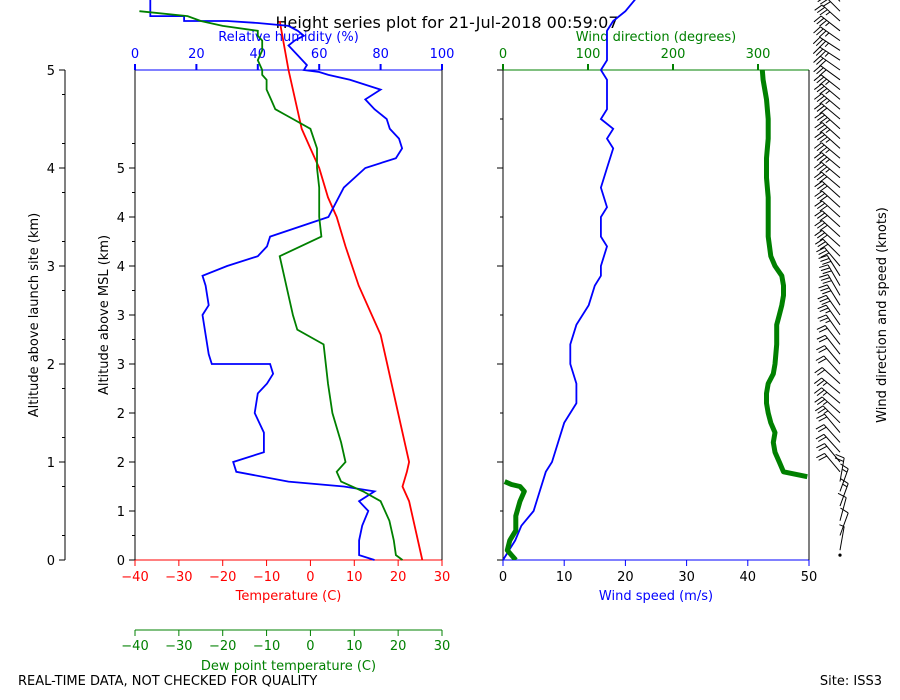  What do you see at coordinates (758, 54) in the screenshot?
I see `wind-direction-tick-label: 300` at bounding box center [758, 54].